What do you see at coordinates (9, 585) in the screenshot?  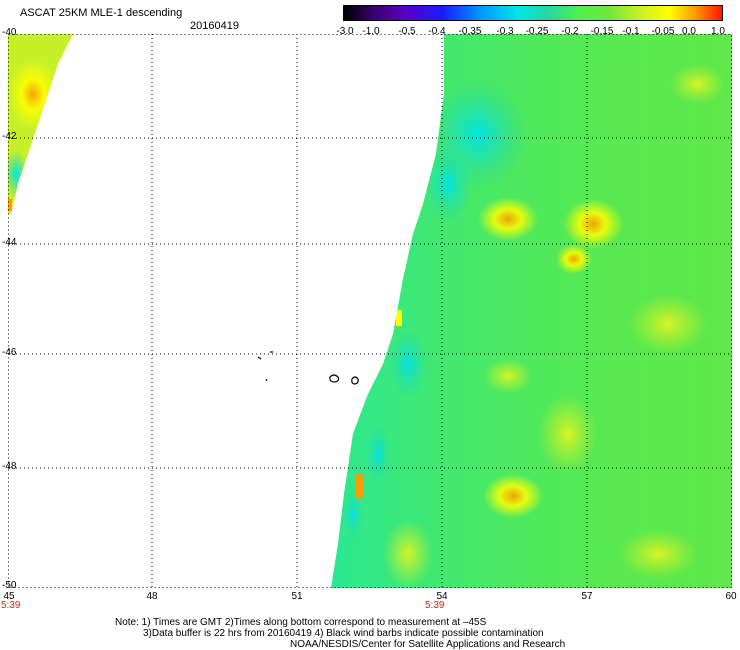 I see `y-axis-label: -50` at bounding box center [9, 585].